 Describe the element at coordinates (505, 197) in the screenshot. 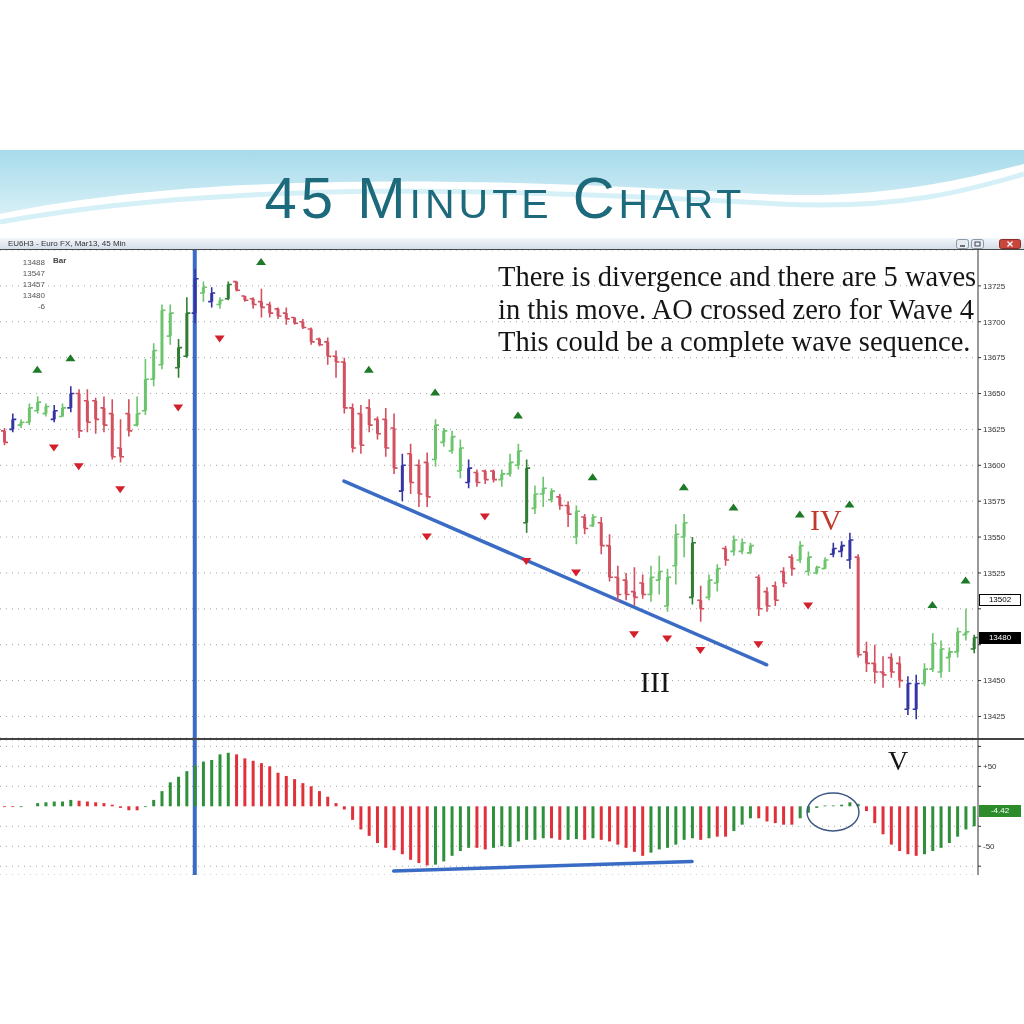

I see `chart-title: 45 Minute Chart` at that location.